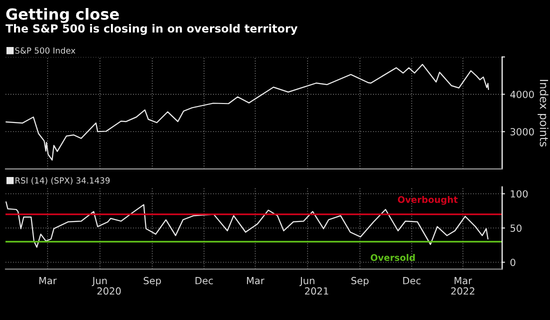  Describe the element at coordinates (62, 181) in the screenshot. I see `legend-label: RSI (14) (SPX) 34.1439` at that location.